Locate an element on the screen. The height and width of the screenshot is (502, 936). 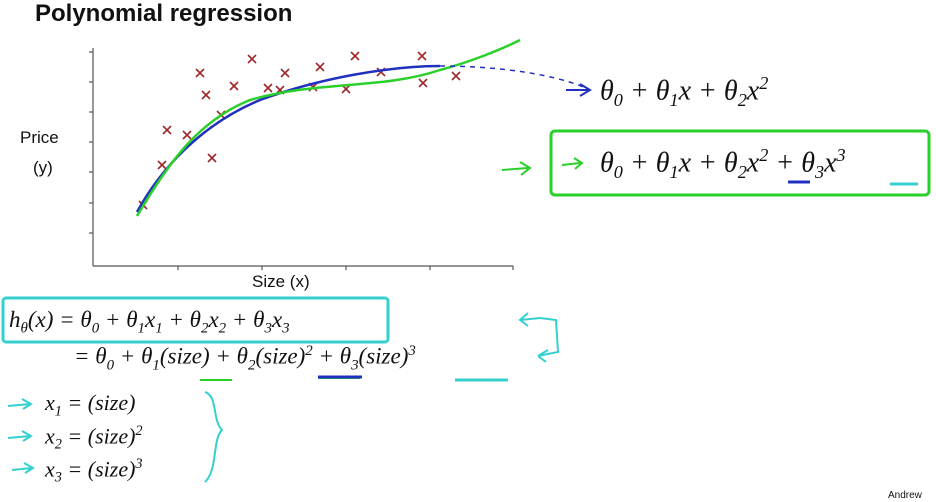
formula: x1 = (size) is located at coordinates (90, 405).